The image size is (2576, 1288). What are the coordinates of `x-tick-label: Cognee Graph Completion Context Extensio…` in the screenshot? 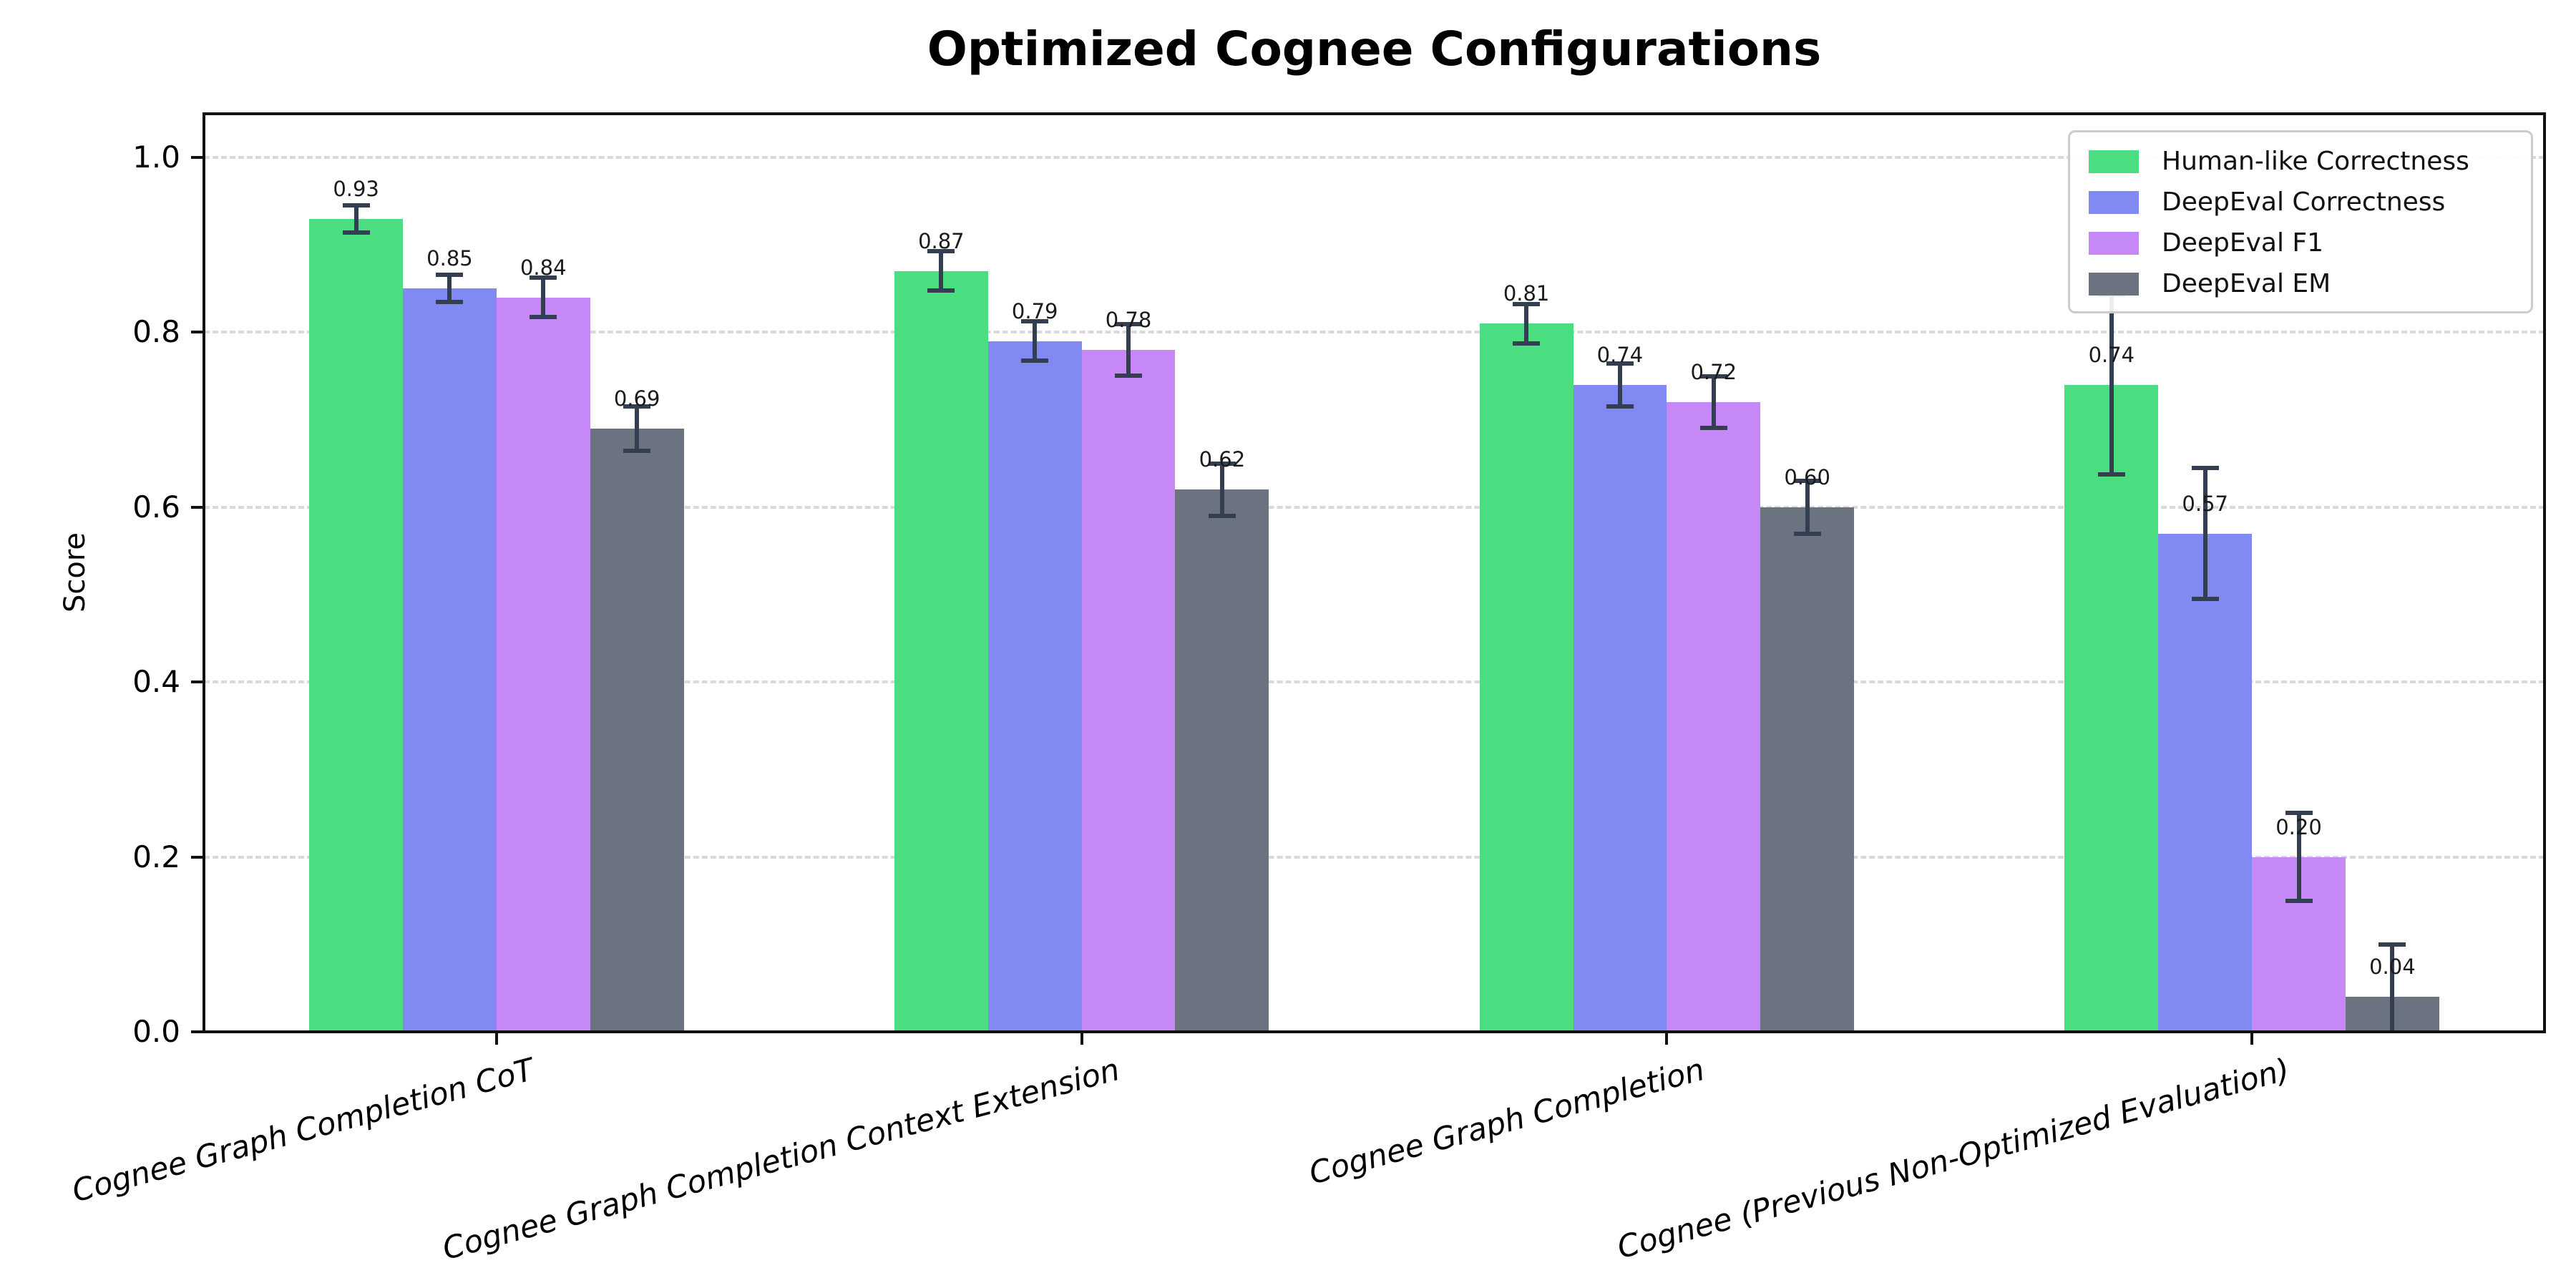 It's located at (780, 1160).